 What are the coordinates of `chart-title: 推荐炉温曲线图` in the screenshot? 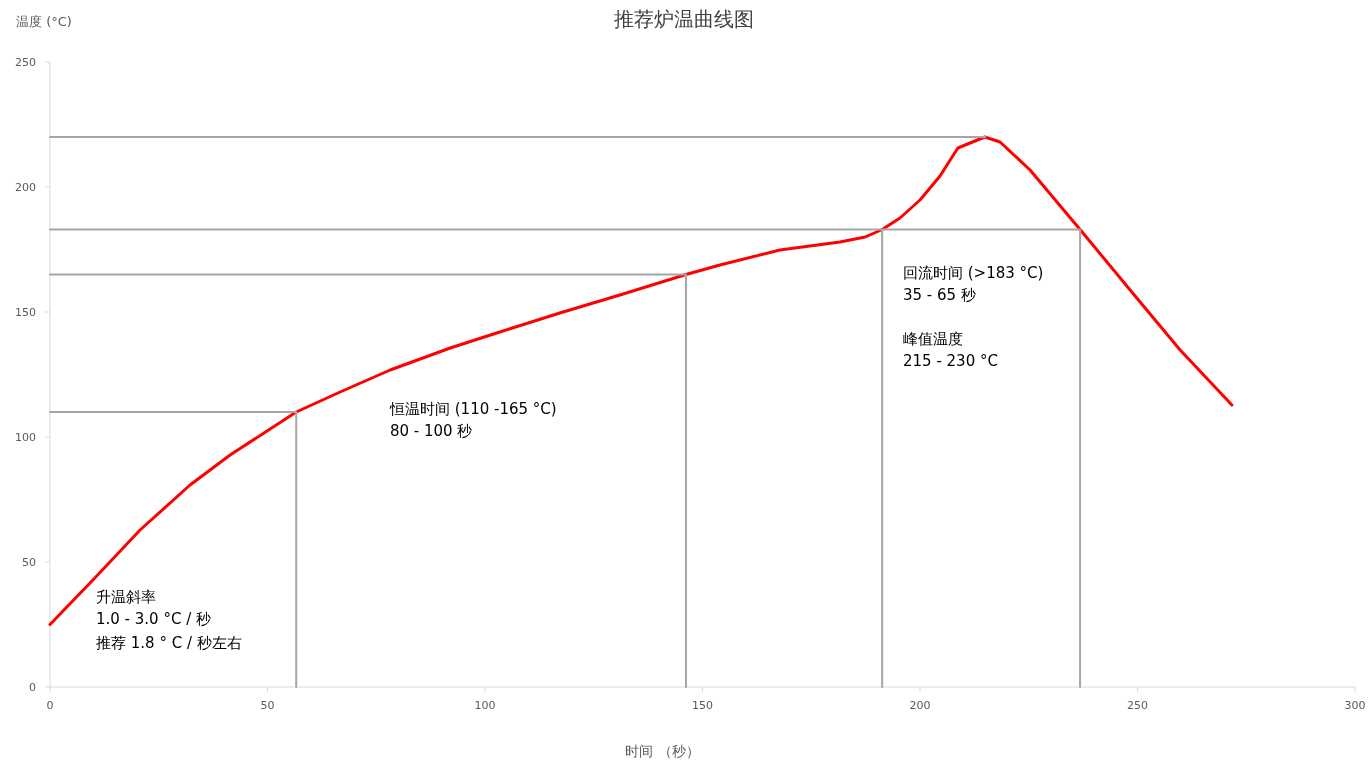 It's located at (684, 19).